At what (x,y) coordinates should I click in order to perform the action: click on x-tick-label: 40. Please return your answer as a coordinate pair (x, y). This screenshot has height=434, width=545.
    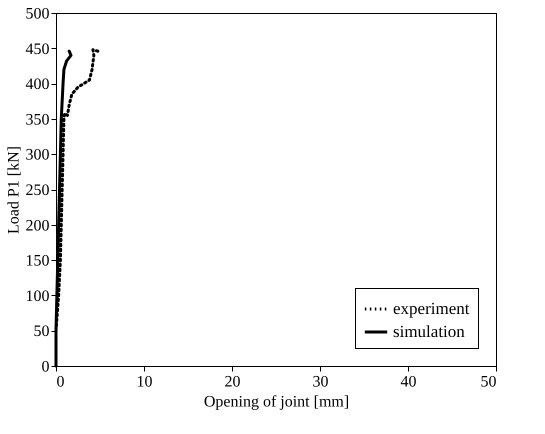
    Looking at the image, I should click on (408, 382).